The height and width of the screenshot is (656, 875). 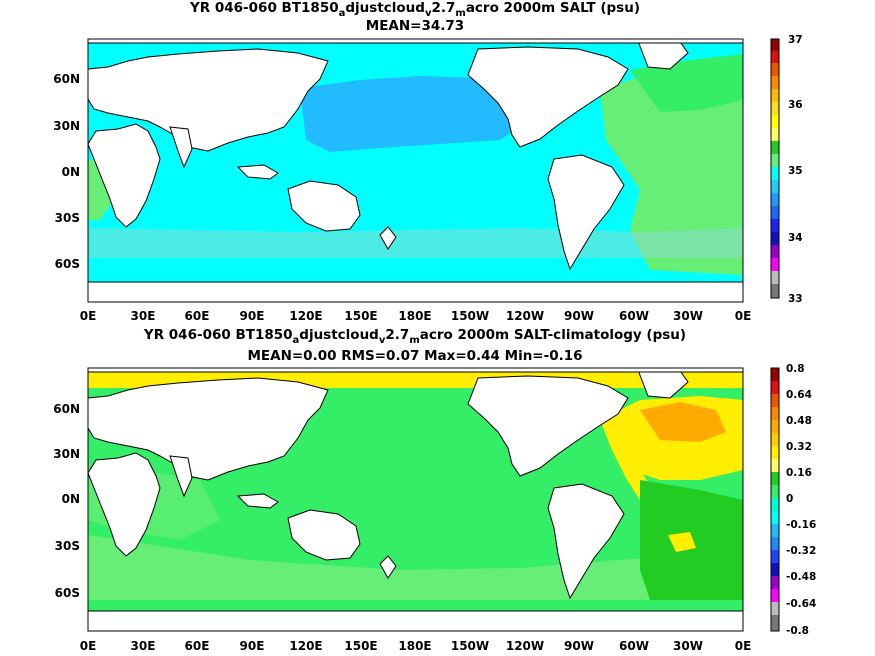 What do you see at coordinates (66, 454) in the screenshot?
I see `p2-lat-30n: 30N` at bounding box center [66, 454].